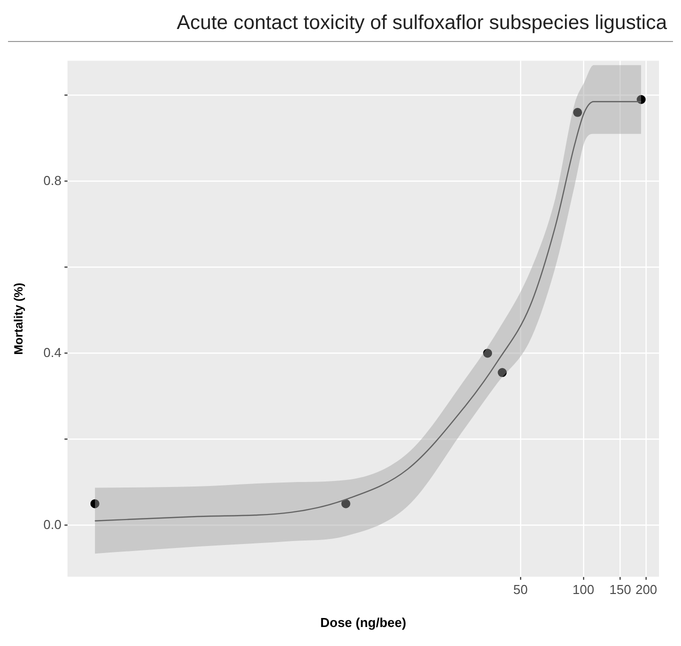 Image resolution: width=681 pixels, height=646 pixels. Describe the element at coordinates (52, 524) in the screenshot. I see `y-tick-label: 0.0` at that location.